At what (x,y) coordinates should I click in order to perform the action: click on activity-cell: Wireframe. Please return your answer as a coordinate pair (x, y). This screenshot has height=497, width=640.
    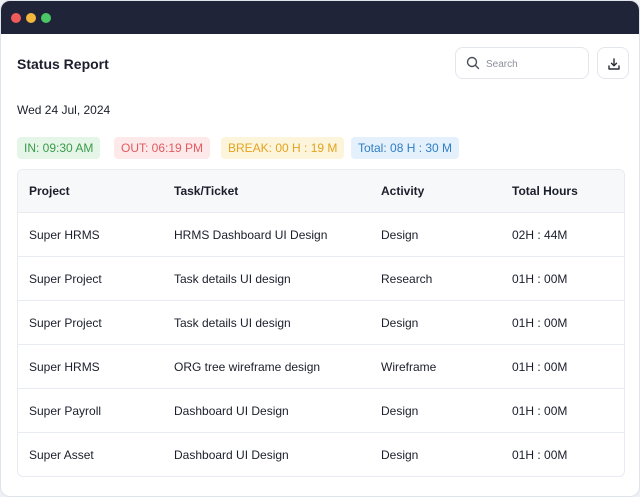
    Looking at the image, I should click on (409, 367).